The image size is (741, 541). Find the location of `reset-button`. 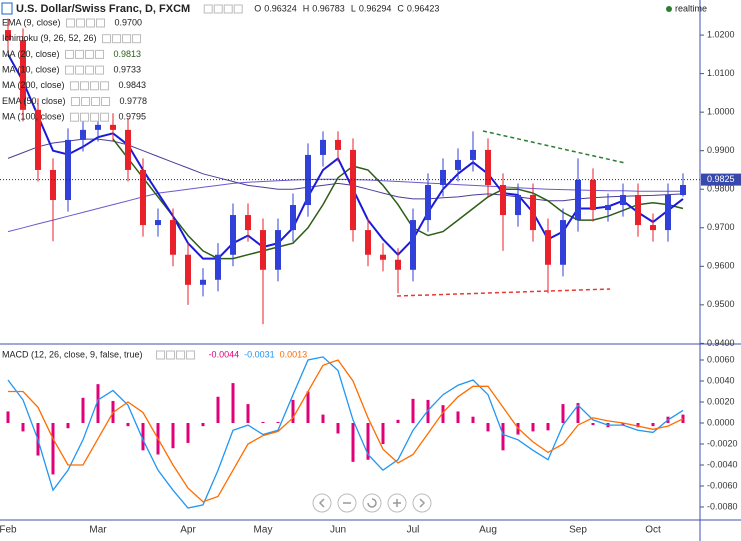

reset-button is located at coordinates (372, 503).